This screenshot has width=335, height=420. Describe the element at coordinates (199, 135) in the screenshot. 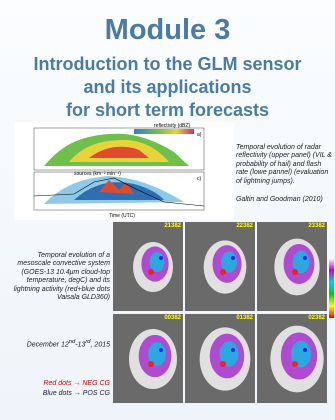

I see `panel-letter: a)` at that location.